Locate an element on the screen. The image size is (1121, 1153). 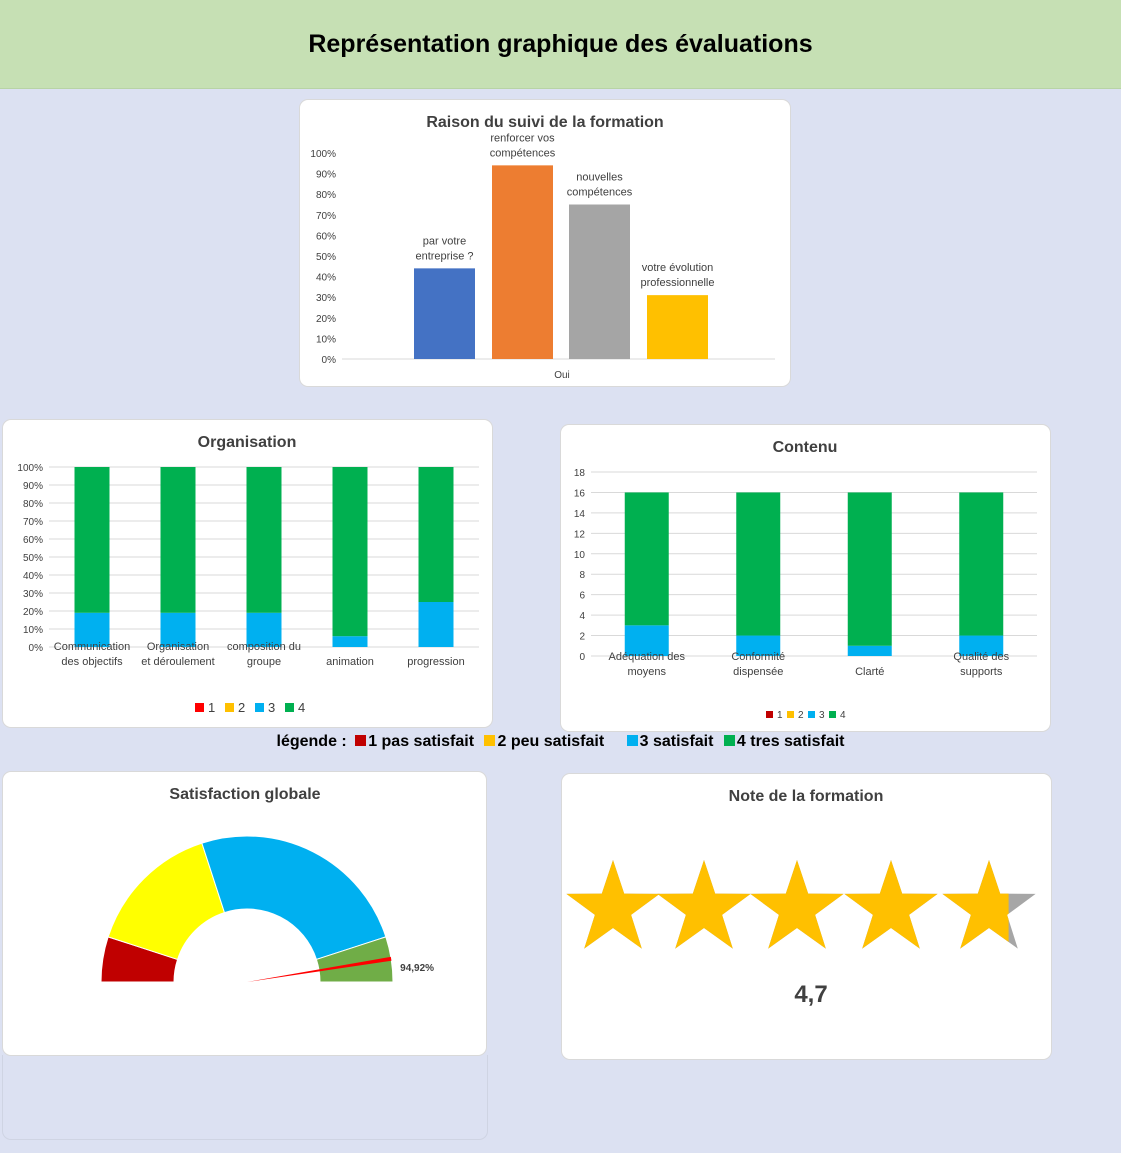
note-chart-card: Note de la formation 4,7 is located at coordinates (806, 916).